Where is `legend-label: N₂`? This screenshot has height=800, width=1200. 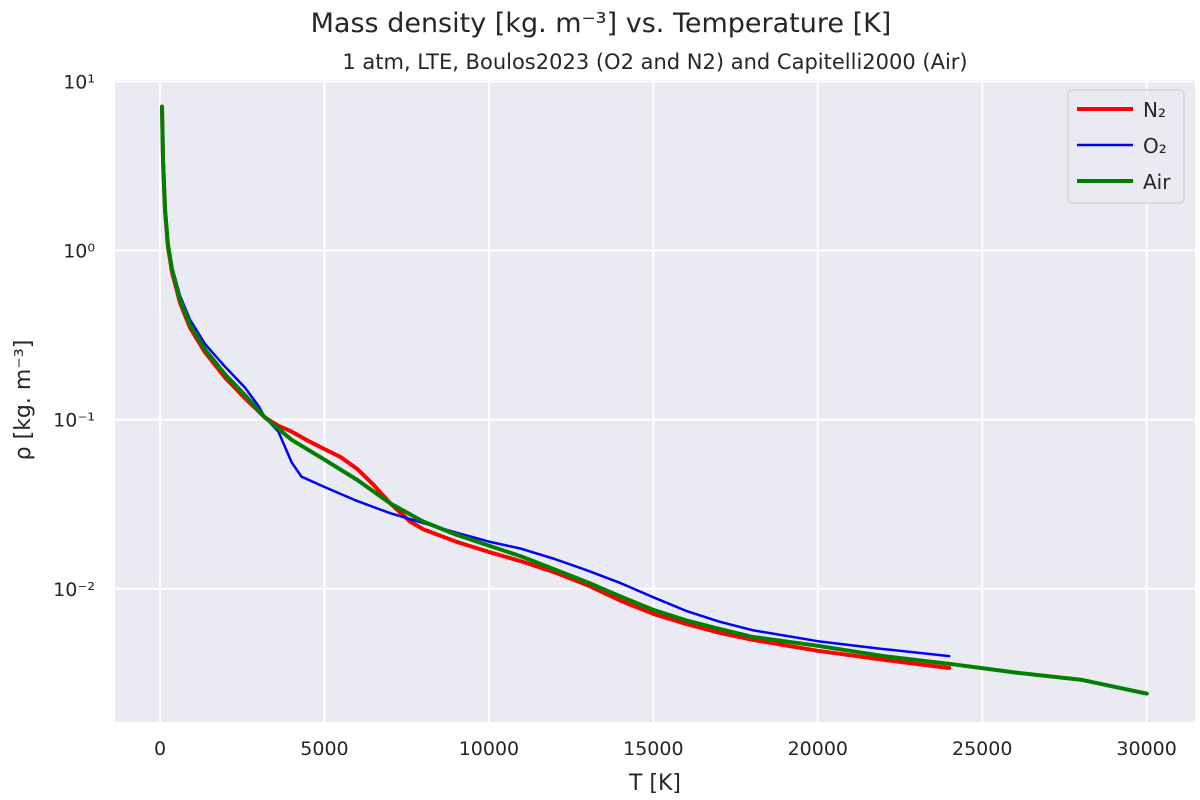
legend-label: N₂ is located at coordinates (1154, 110).